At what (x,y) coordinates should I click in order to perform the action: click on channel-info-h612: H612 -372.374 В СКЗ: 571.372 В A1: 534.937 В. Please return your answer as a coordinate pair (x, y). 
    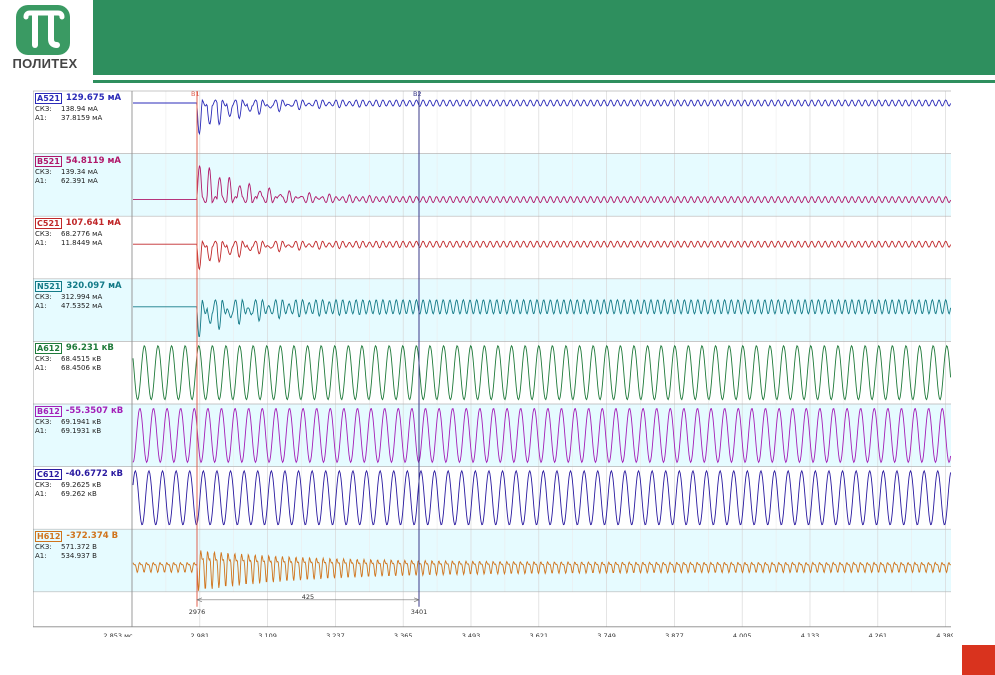
    Looking at the image, I should click on (76, 546).